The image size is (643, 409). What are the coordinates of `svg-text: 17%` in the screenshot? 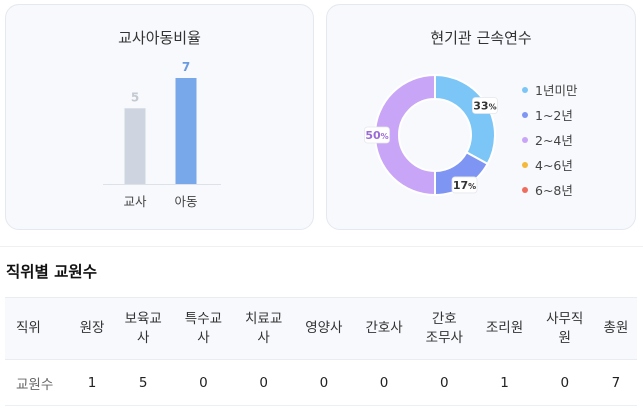 It's located at (464, 185).